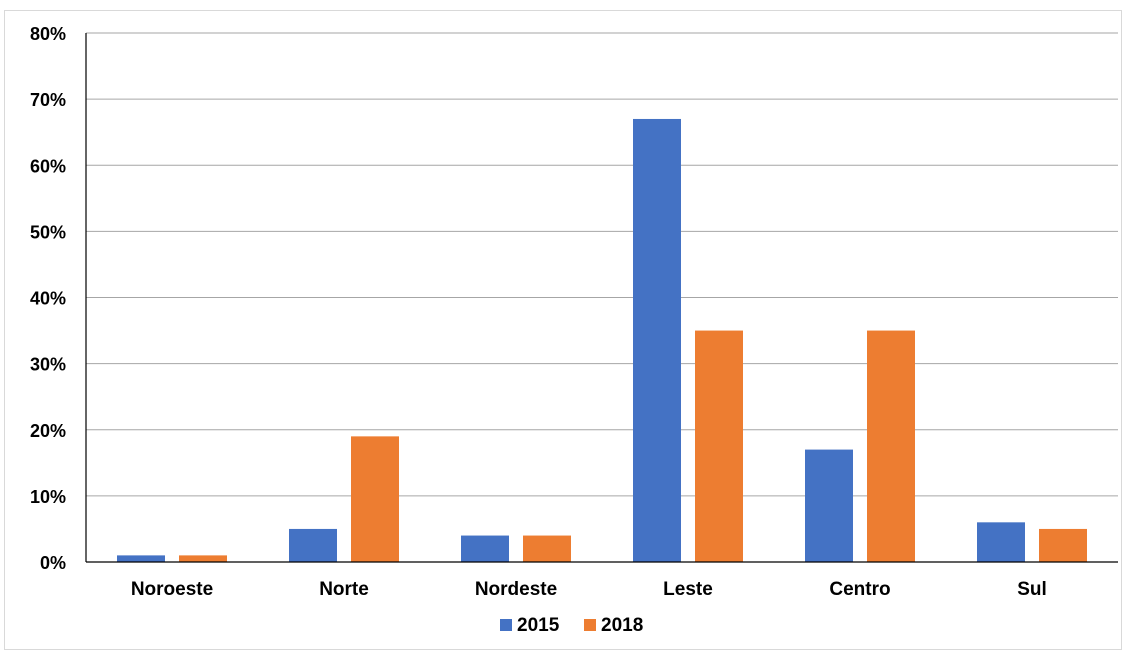 This screenshot has width=1128, height=654. I want to click on x-category-label: Leste, so click(688, 589).